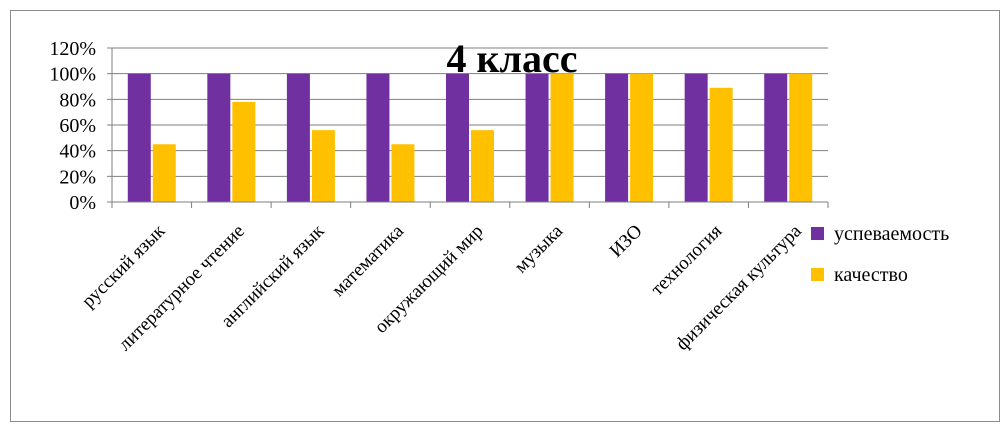 Image resolution: width=1007 pixels, height=426 pixels. What do you see at coordinates (368, 260) in the screenshot?
I see `x-category-label: математика` at bounding box center [368, 260].